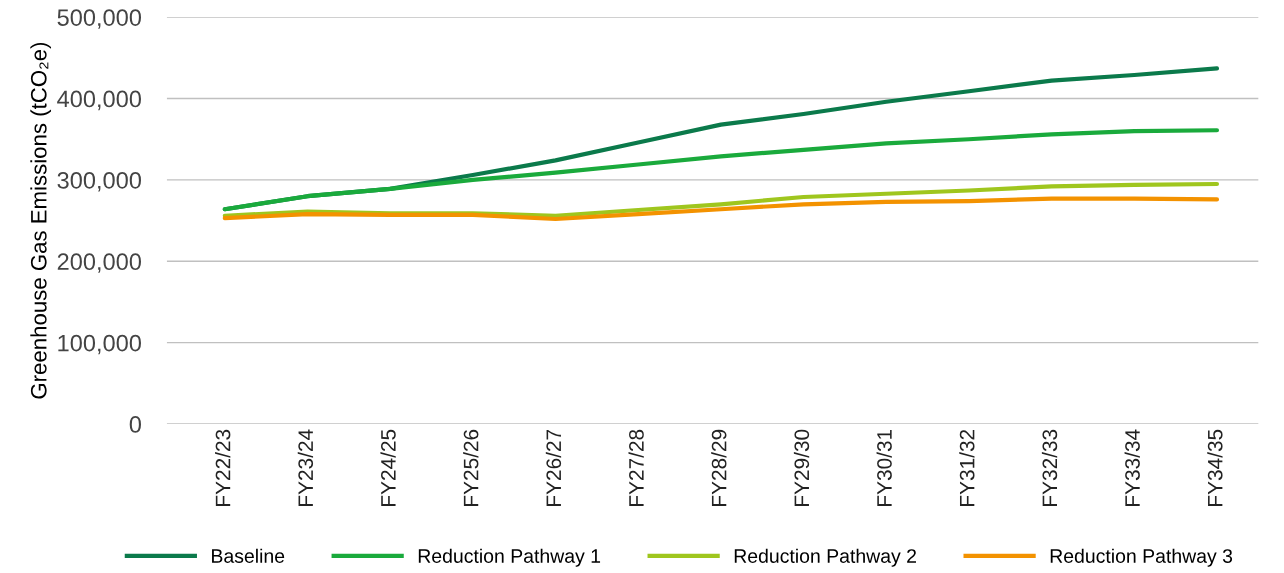 This screenshot has width=1284, height=573. I want to click on y-tick-label: 300,000, so click(99, 181).